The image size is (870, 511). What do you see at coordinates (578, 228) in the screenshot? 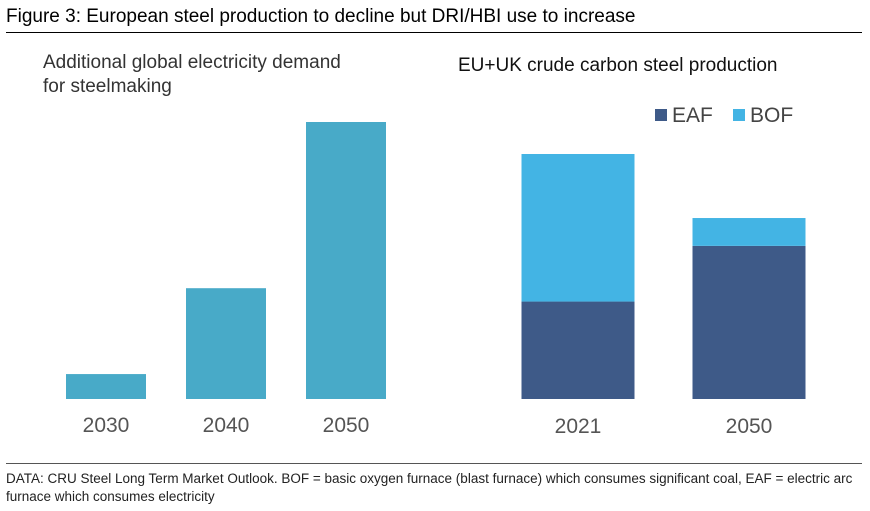
I see `bar-bof-2021` at bounding box center [578, 228].